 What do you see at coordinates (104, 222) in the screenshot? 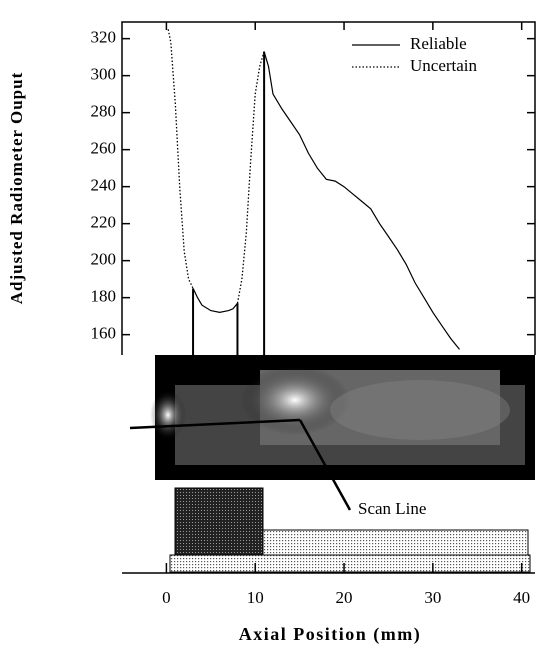
I see `y-tick-label: 220` at bounding box center [104, 222].